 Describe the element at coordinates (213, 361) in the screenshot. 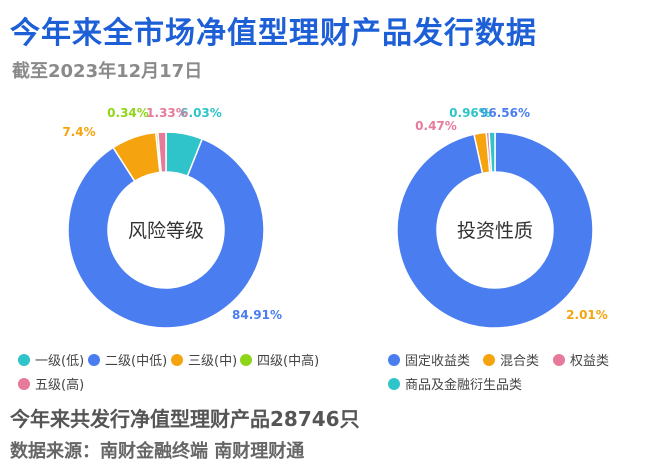

I see `legend-label: 三级(中)` at that location.